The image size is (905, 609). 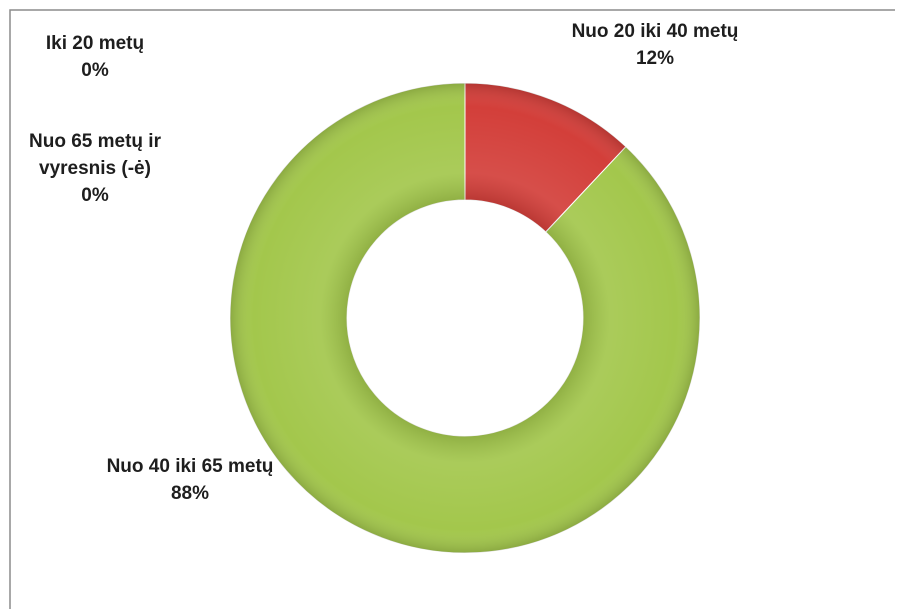 What do you see at coordinates (465, 318) in the screenshot?
I see `donut-hole` at bounding box center [465, 318].